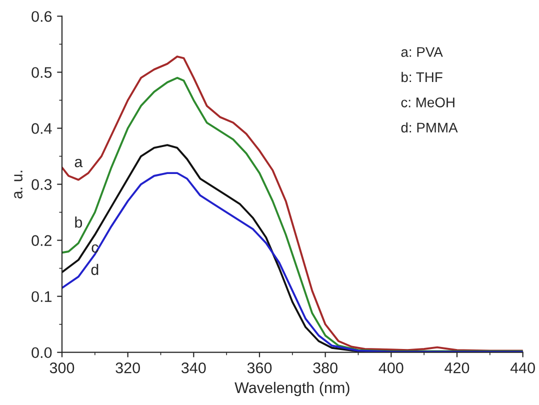  Describe the element at coordinates (95, 248) in the screenshot. I see `series-label: c` at that location.